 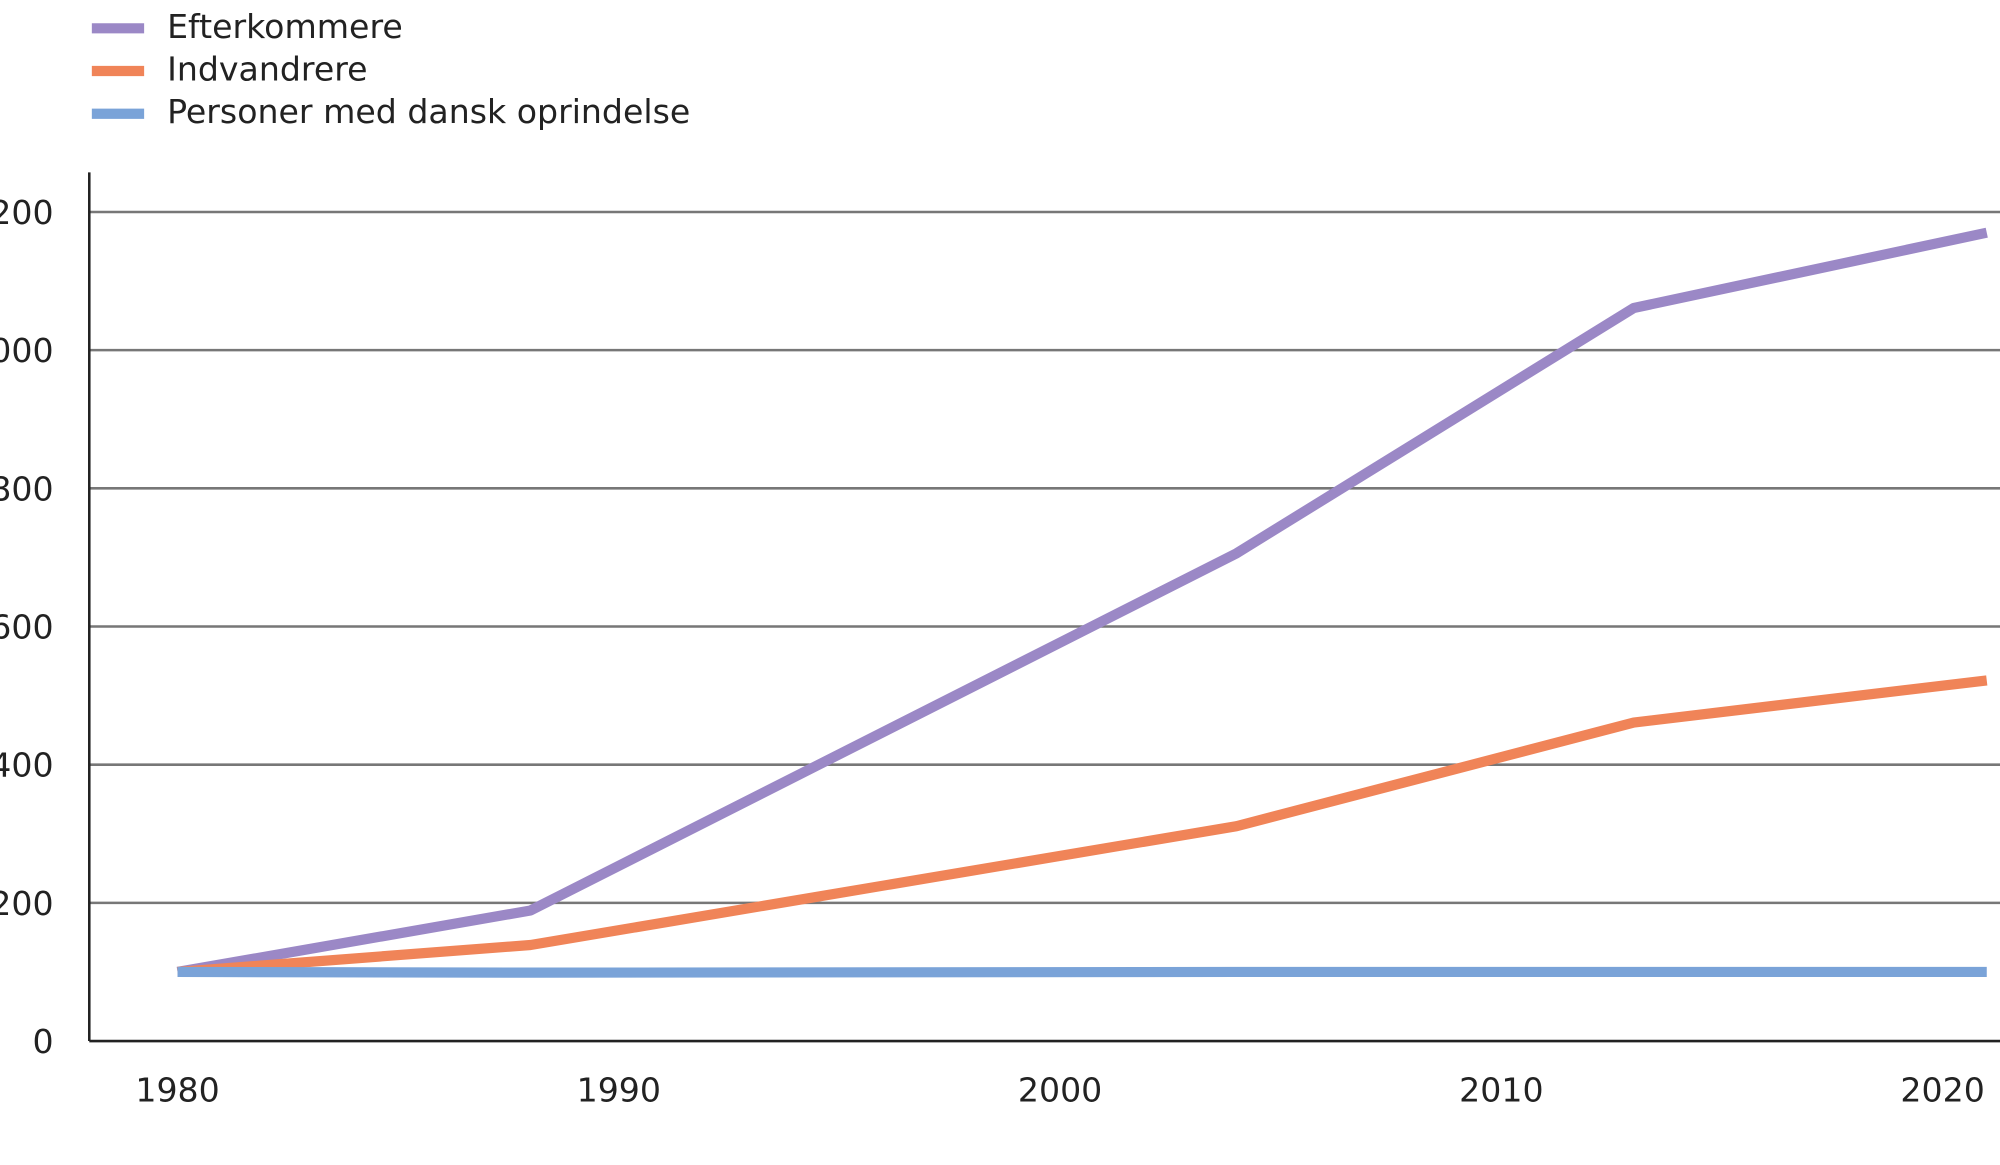 I want to click on y-tick-label: 400, so click(x=27, y=765).